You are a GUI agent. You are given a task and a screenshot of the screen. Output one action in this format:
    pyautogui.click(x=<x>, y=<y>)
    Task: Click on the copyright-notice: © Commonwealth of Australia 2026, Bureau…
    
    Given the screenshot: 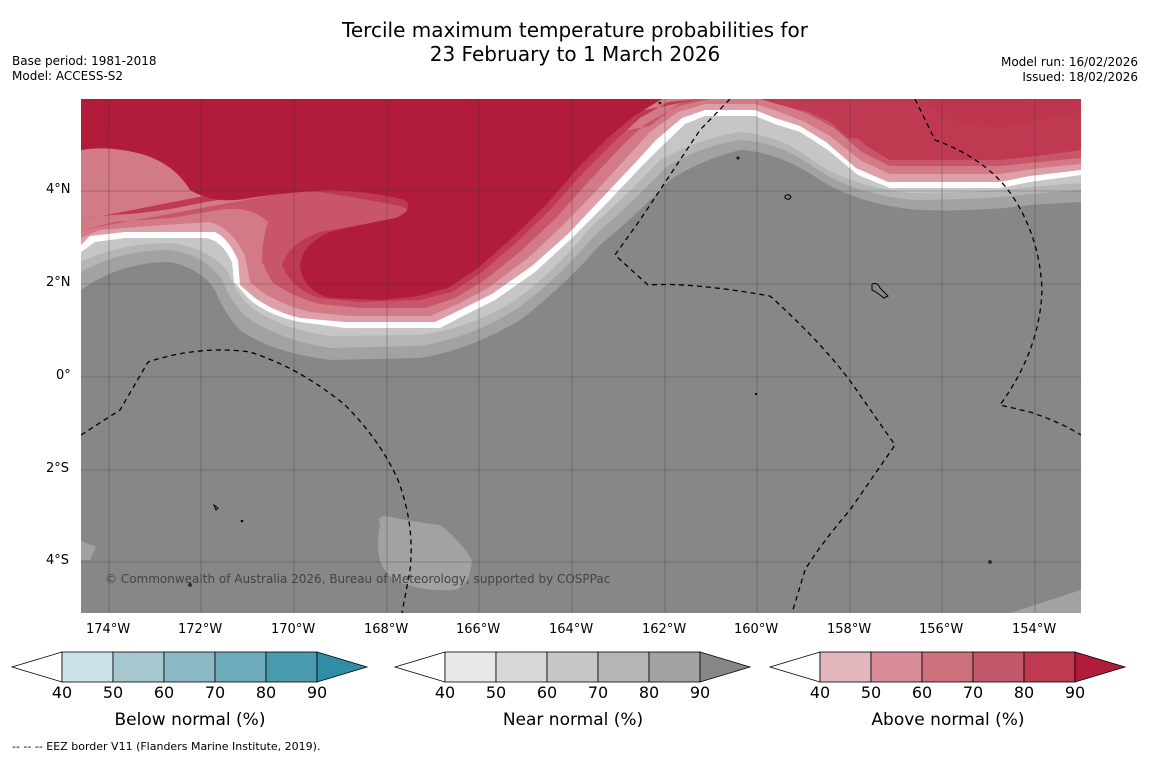 What is the action you would take?
    pyautogui.click(x=358, y=579)
    